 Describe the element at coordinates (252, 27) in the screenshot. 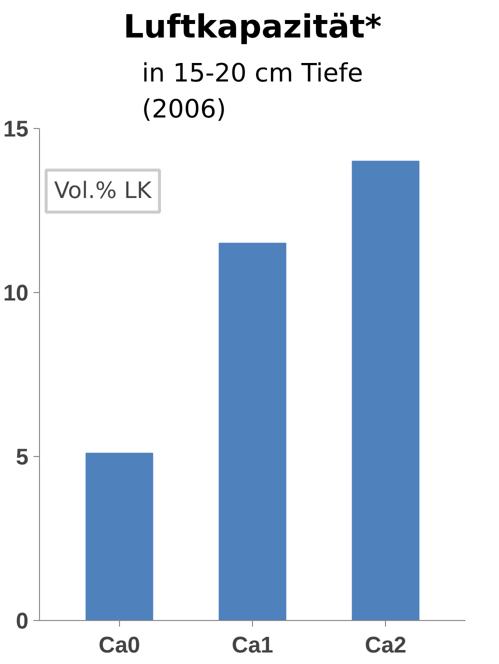

I see `chart-title: Luftkapazität*` at that location.